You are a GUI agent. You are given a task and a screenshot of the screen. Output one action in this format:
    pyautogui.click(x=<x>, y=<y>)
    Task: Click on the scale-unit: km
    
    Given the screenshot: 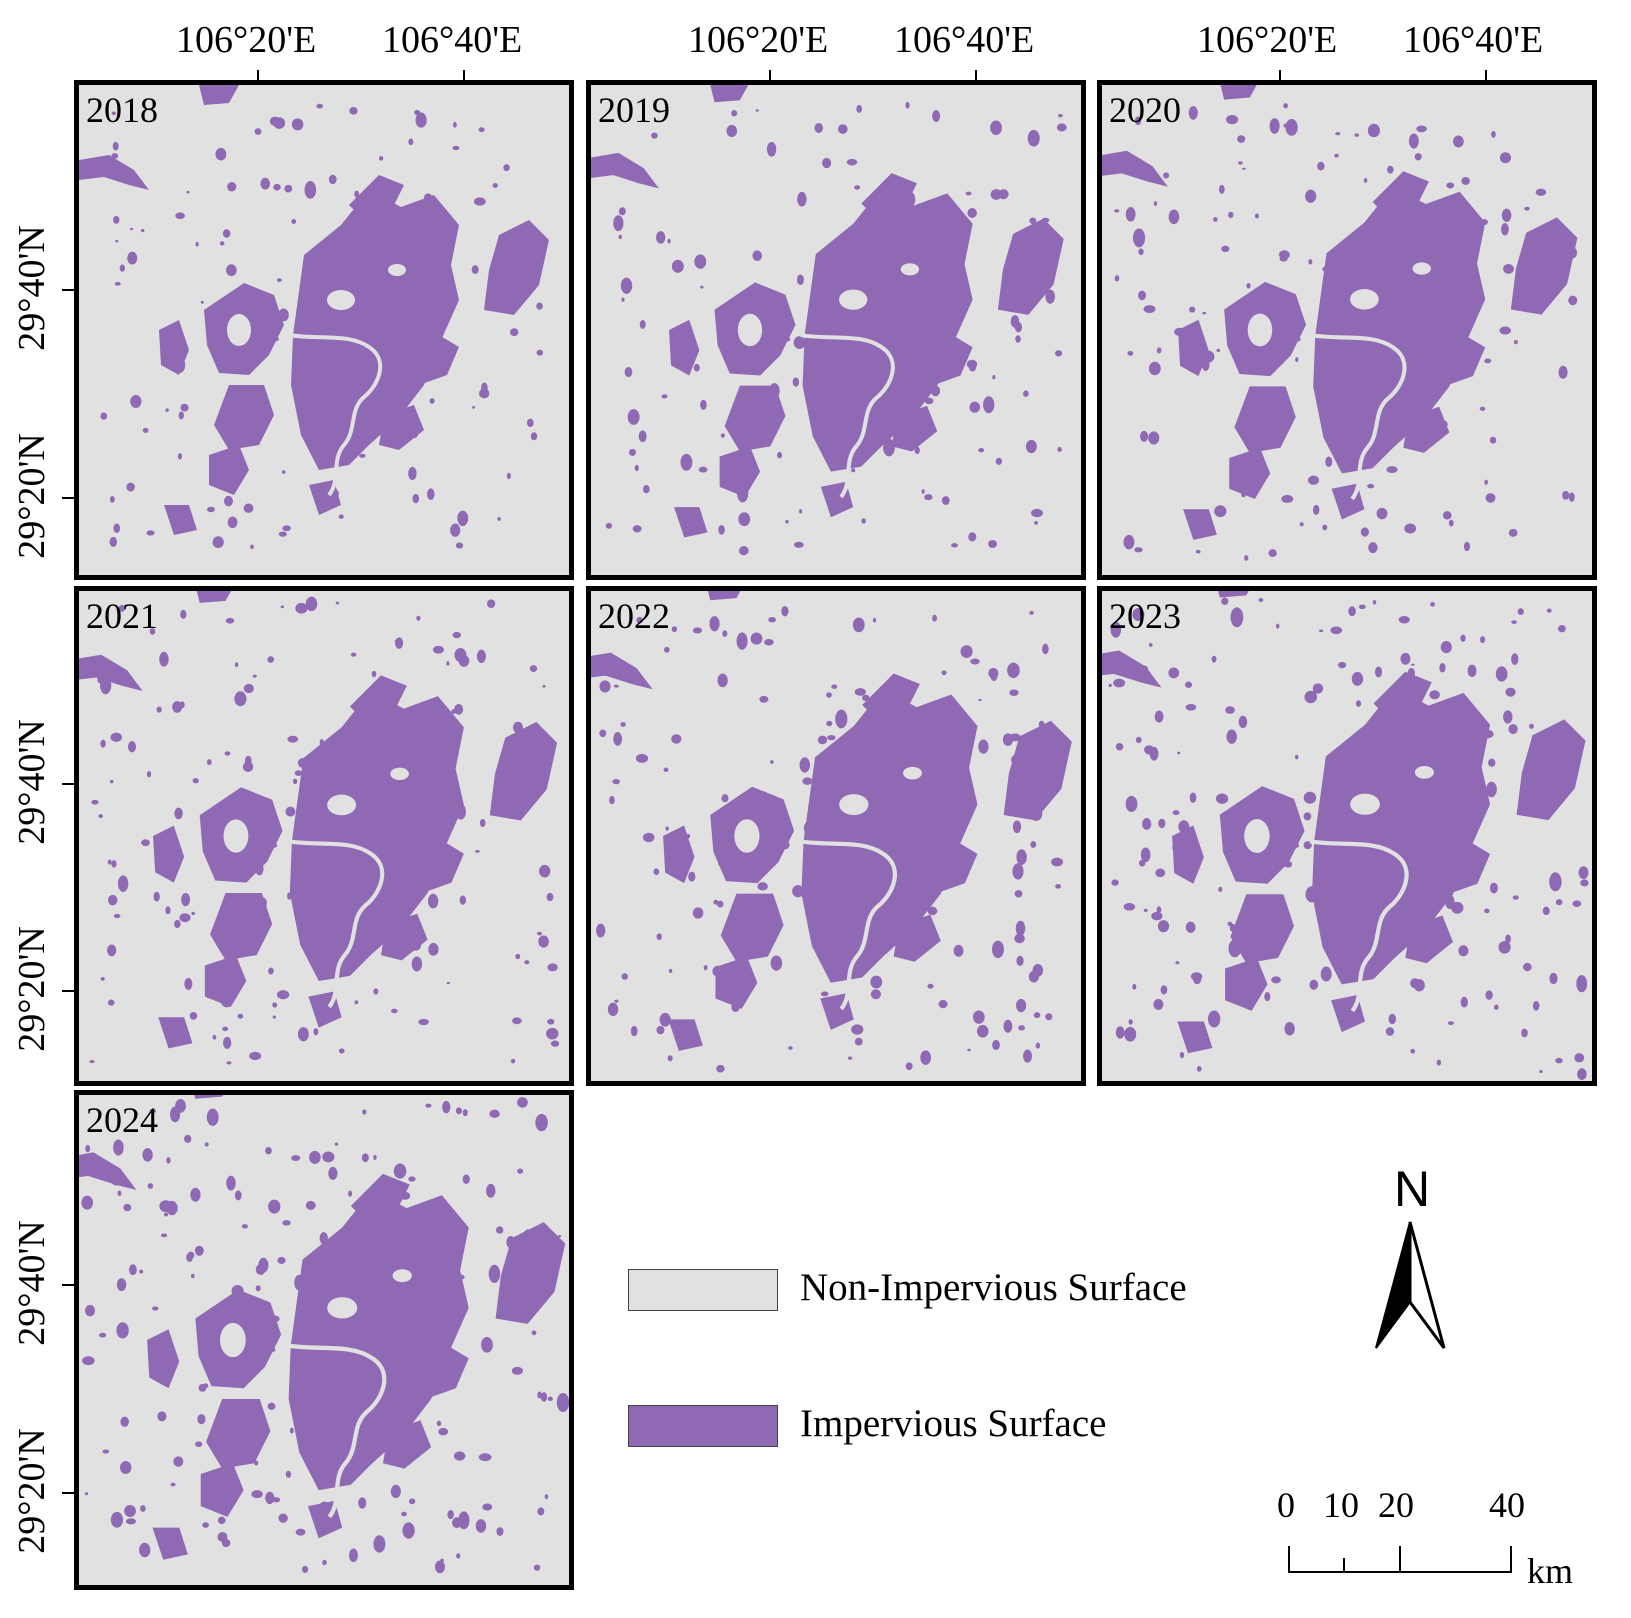 What is the action you would take?
    pyautogui.click(x=1550, y=1571)
    